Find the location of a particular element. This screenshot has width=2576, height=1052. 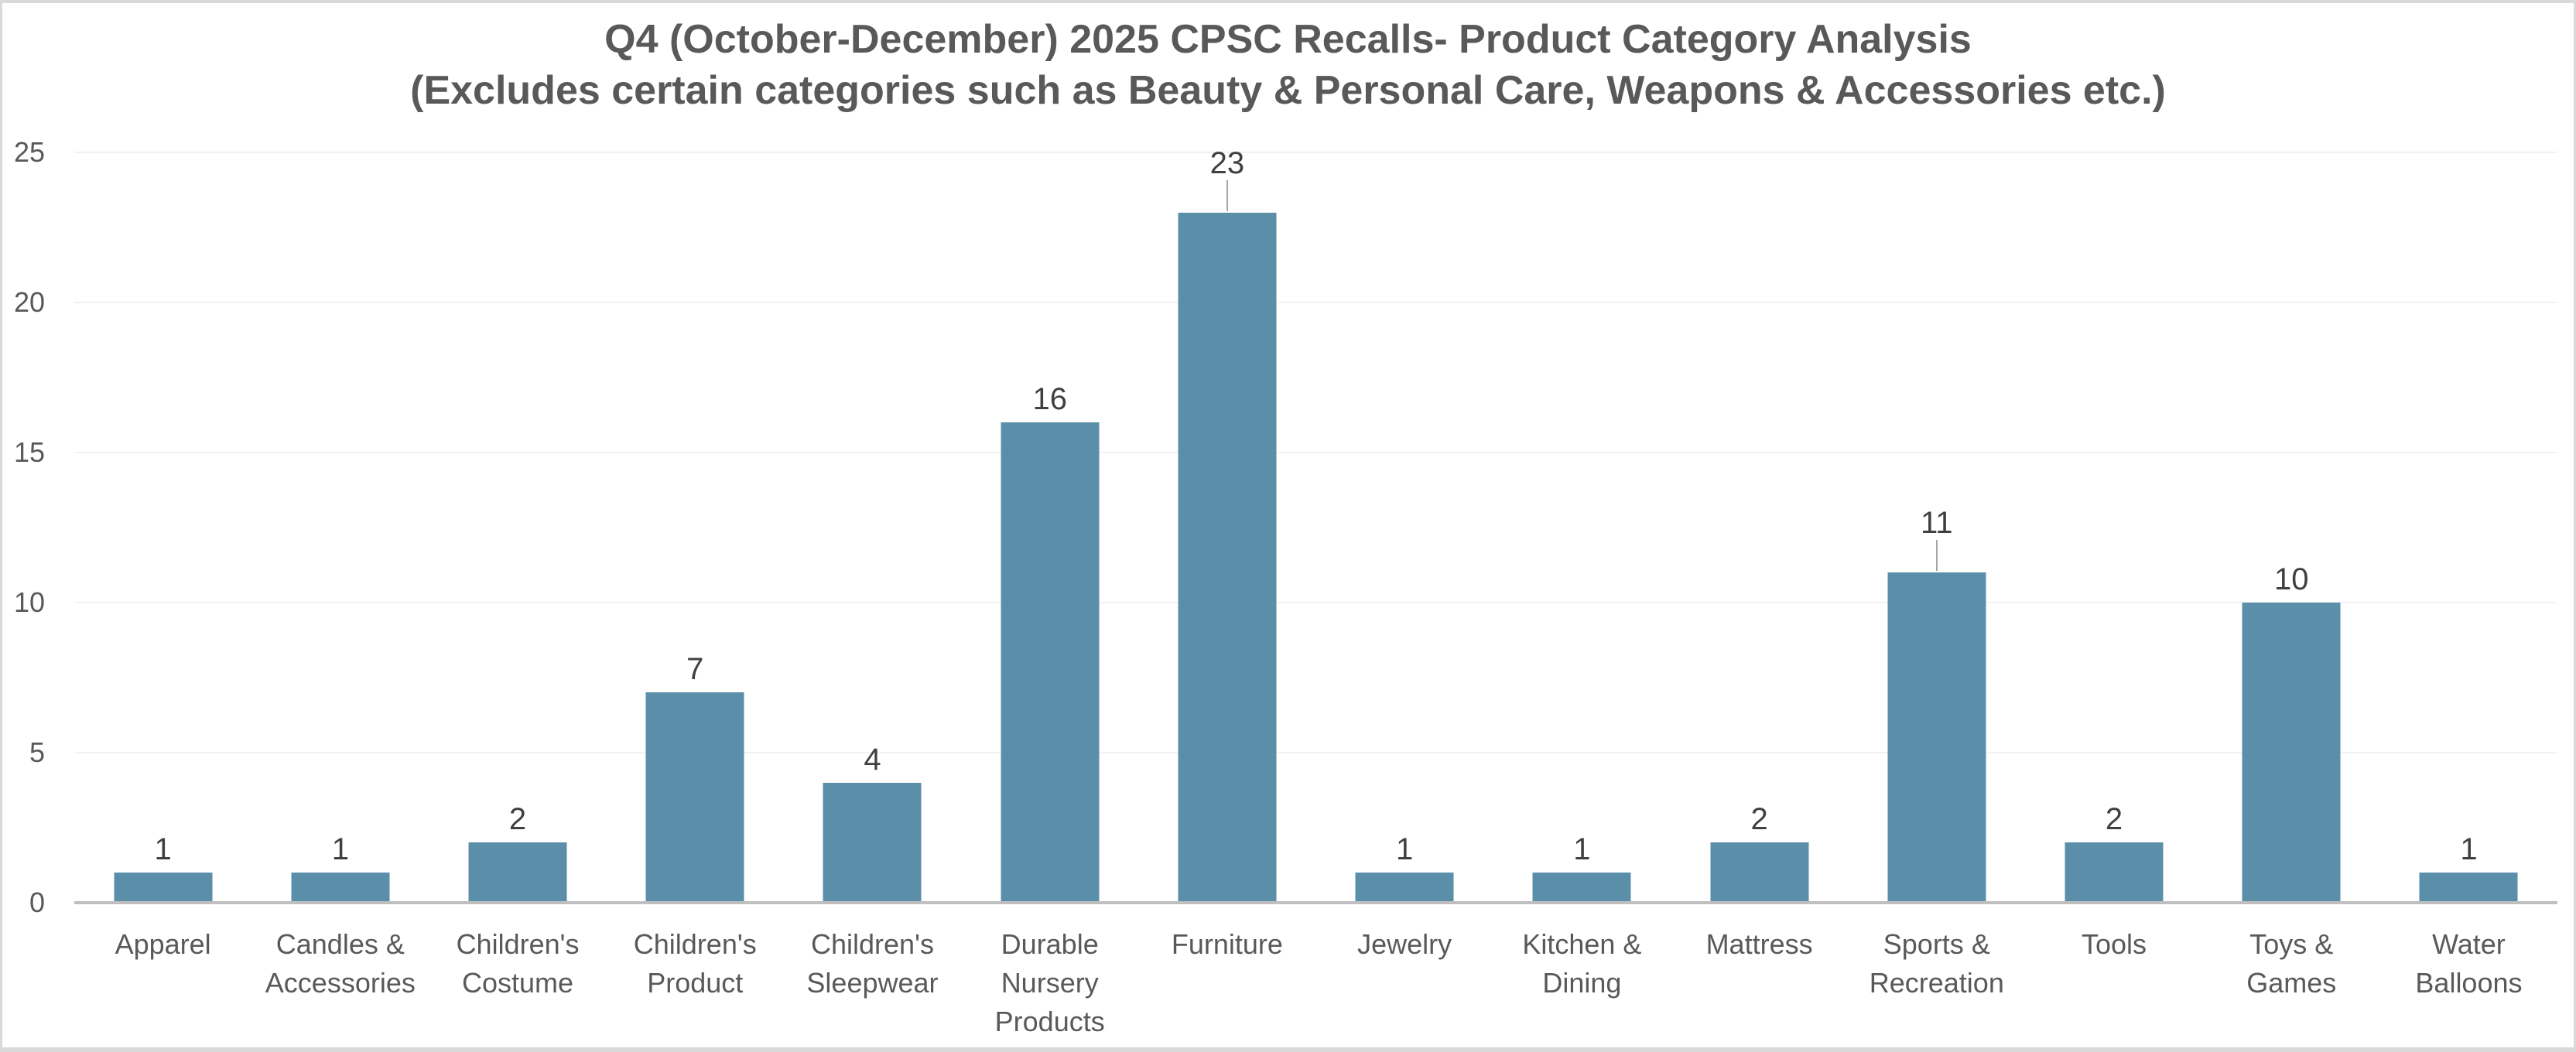

y-axis-tick-label: 10 is located at coordinates (29, 602).